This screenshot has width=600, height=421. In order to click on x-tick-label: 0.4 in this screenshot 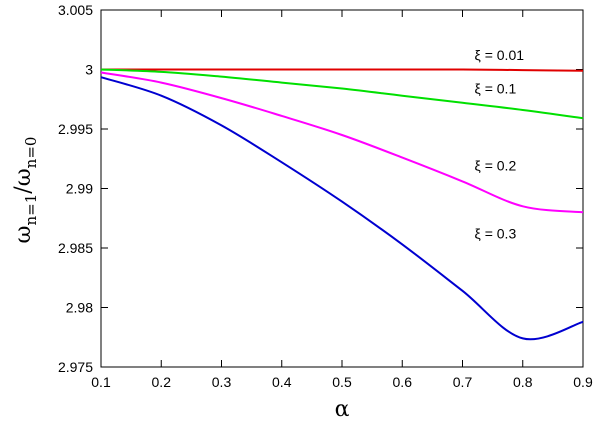, I will do `click(282, 382)`.